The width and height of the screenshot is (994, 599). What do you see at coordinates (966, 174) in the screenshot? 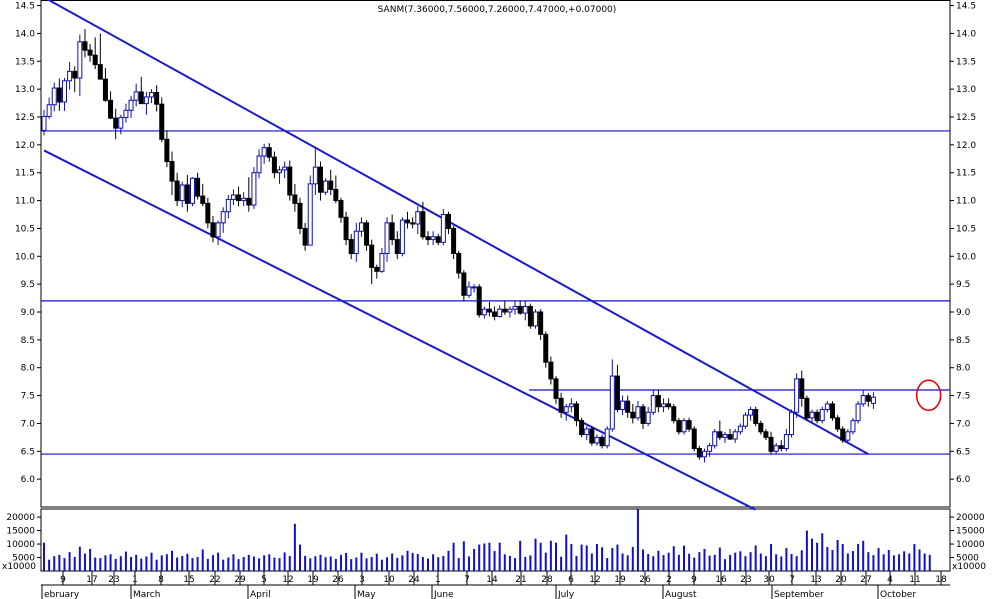
I see `price-tick-label: 11.5` at bounding box center [966, 174].